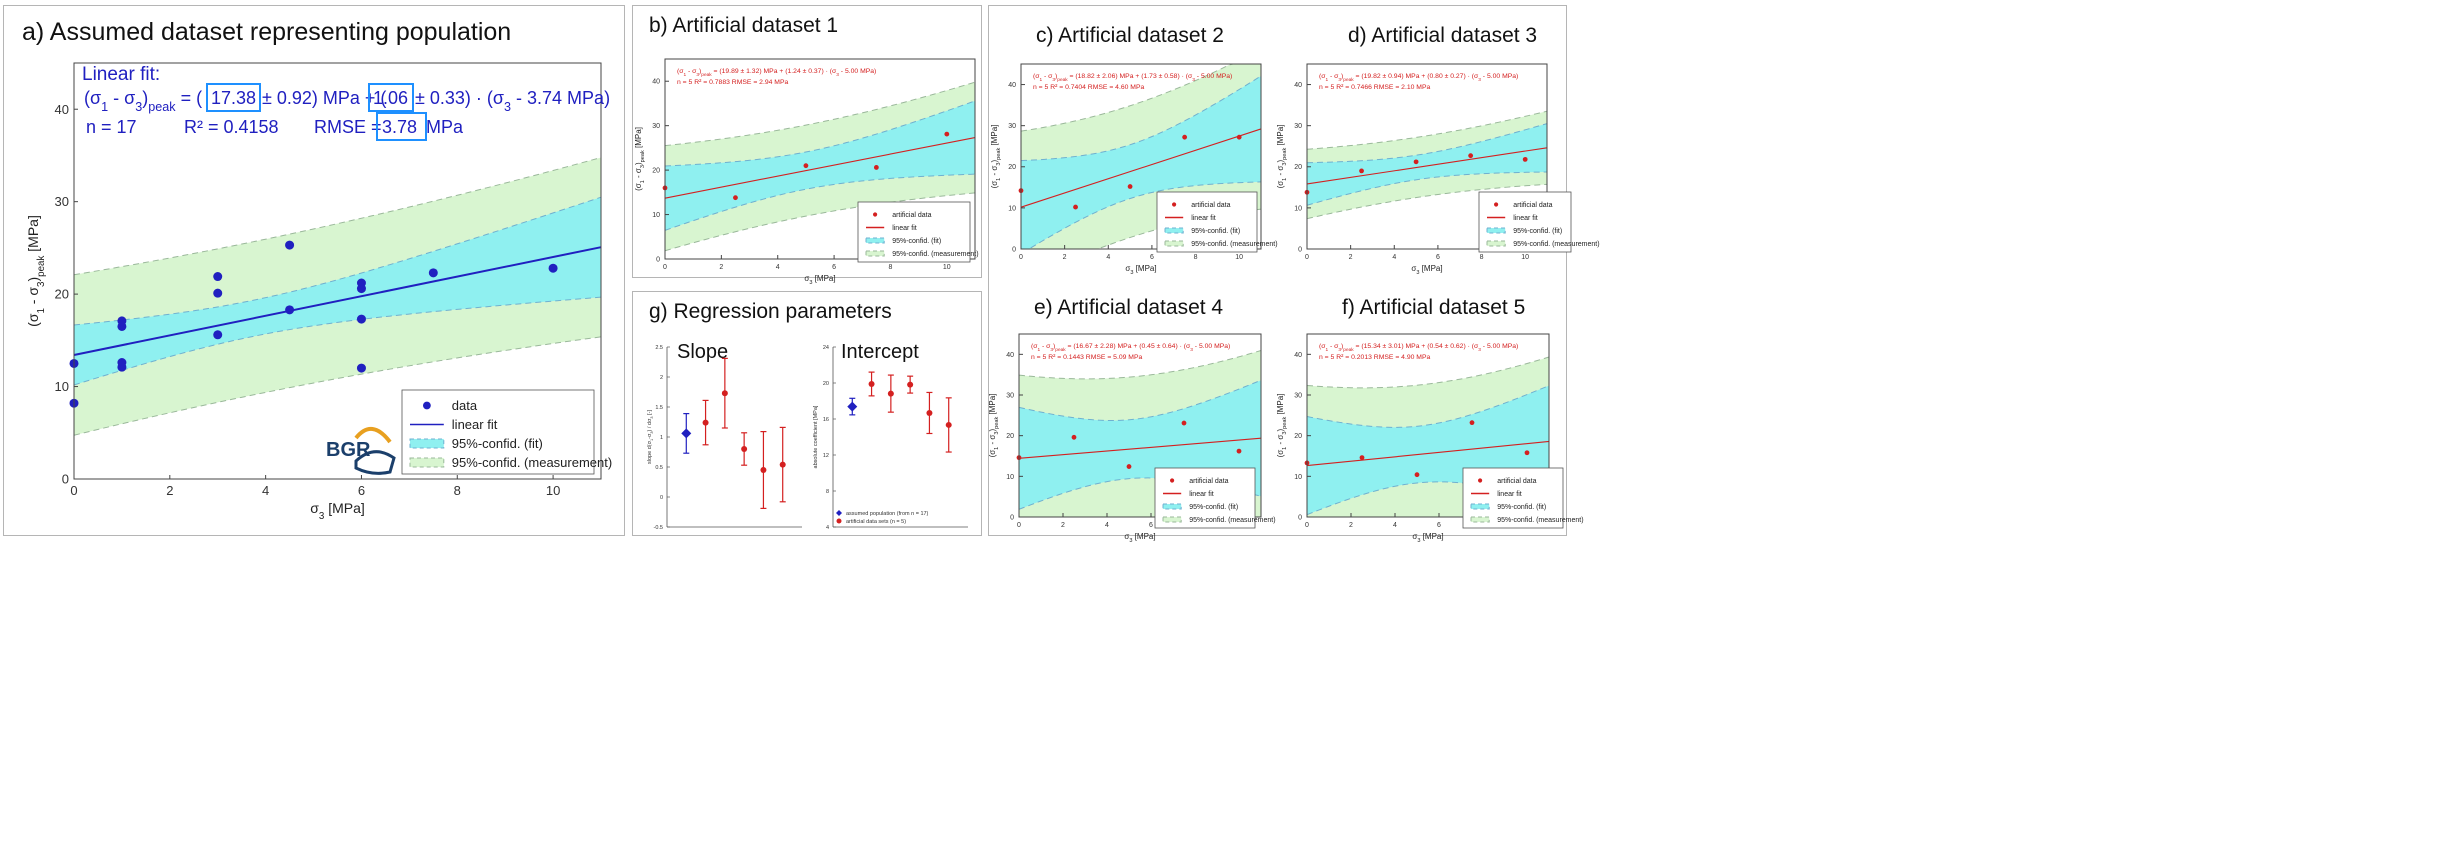 The image size is (2450, 845). What do you see at coordinates (1428, 372) in the screenshot?
I see `band-measurement-upper-f` at bounding box center [1428, 372].